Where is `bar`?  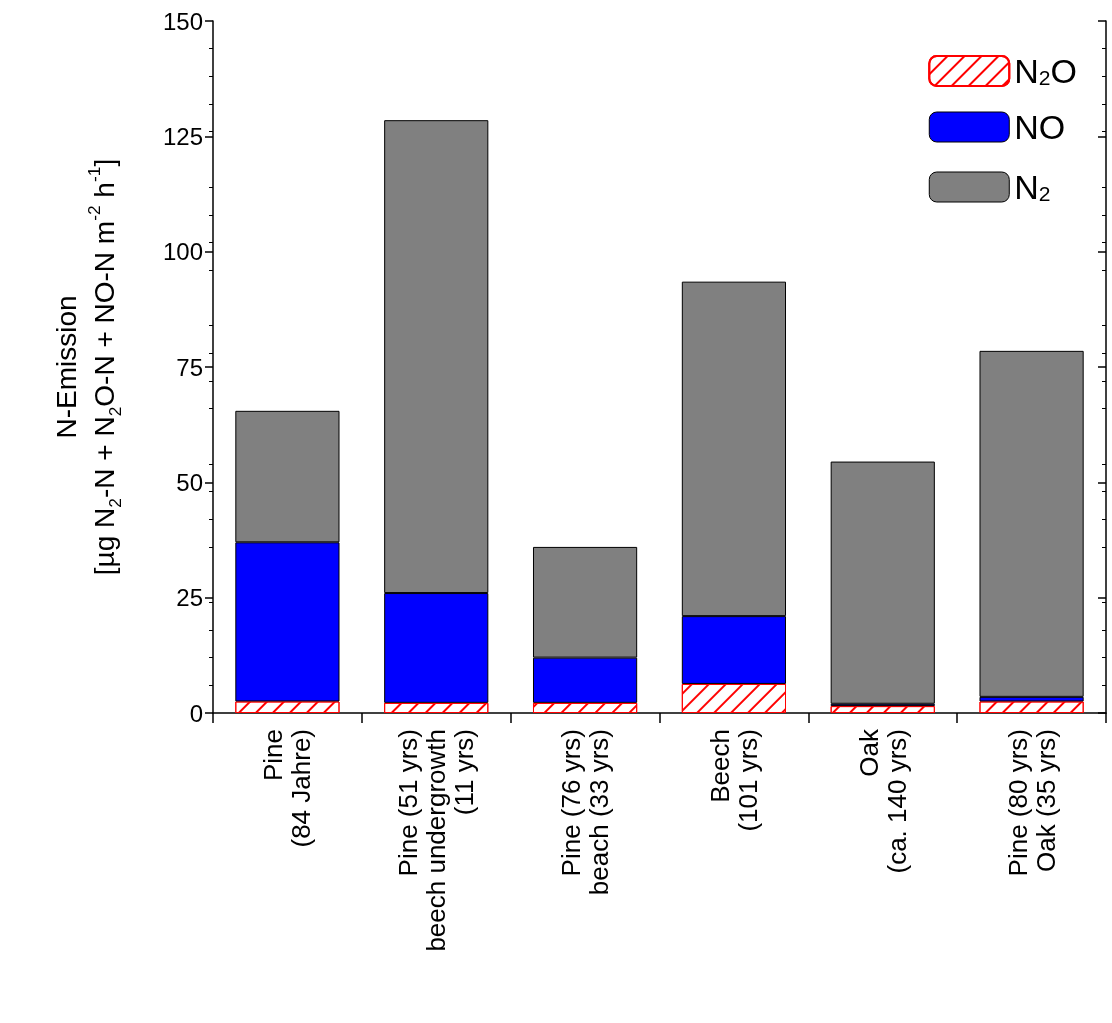 bar is located at coordinates (882, 582).